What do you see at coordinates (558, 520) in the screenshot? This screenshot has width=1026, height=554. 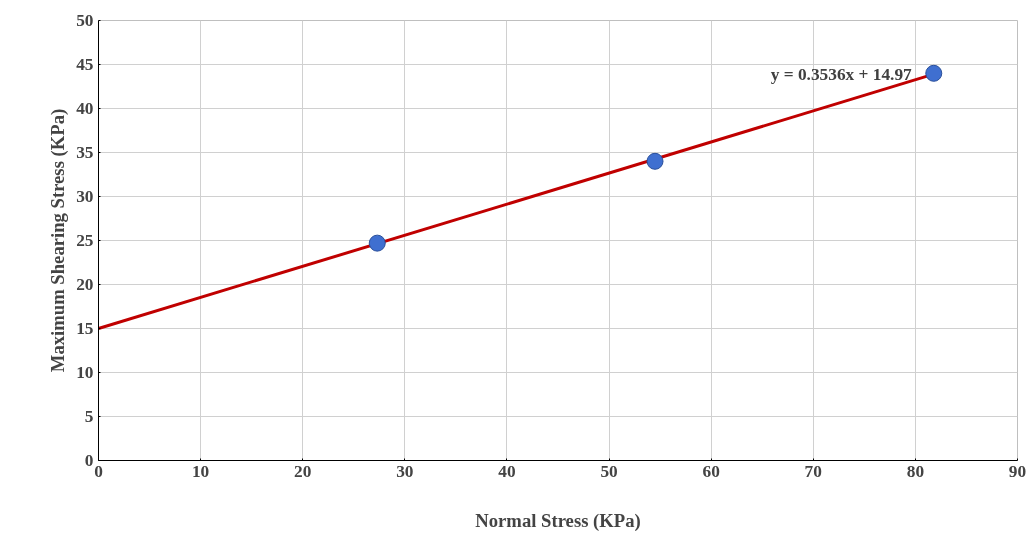 I see `x-axis-title: Normal Stress (KPa)` at bounding box center [558, 520].